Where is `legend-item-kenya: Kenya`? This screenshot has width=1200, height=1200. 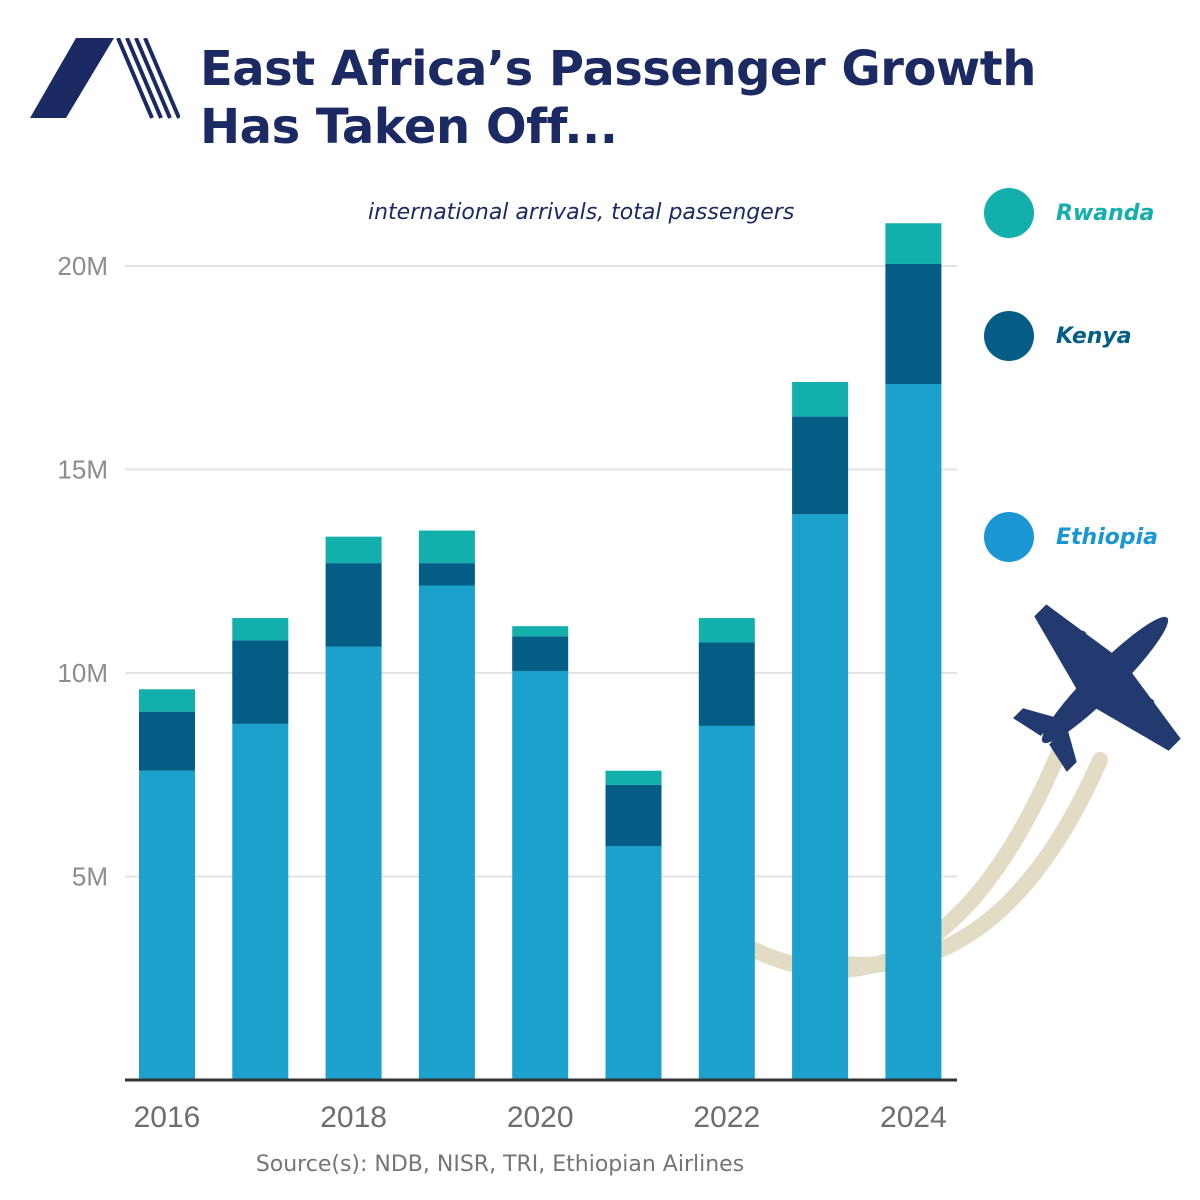 legend-item-kenya: Kenya is located at coordinates (1058, 336).